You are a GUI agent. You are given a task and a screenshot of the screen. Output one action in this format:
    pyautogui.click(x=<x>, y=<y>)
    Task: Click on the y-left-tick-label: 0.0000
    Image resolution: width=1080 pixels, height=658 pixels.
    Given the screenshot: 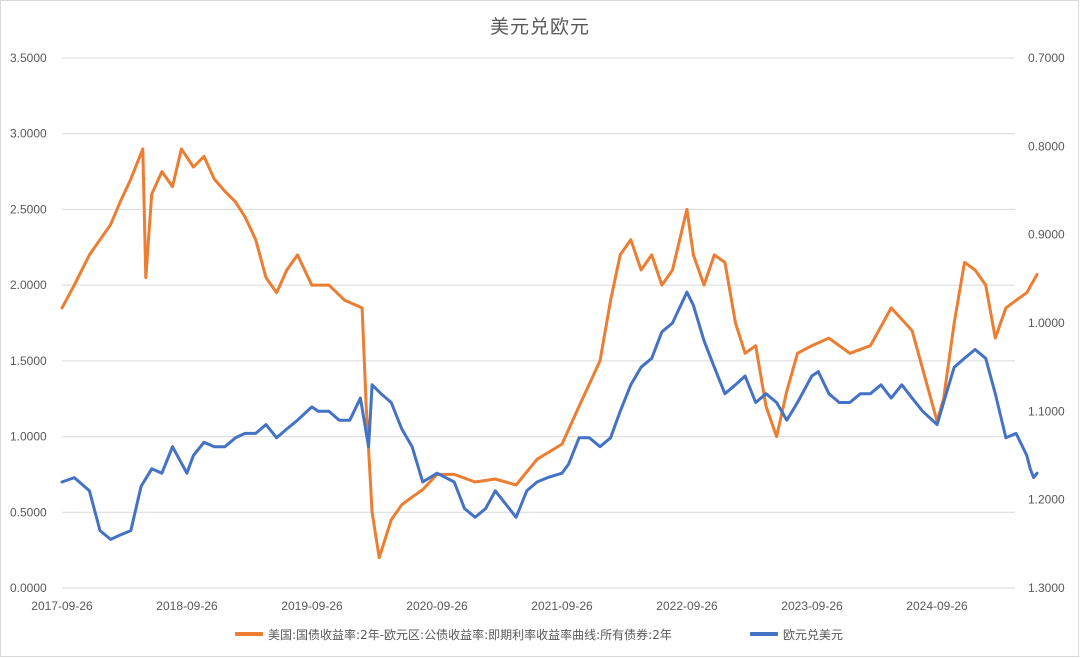 What is the action you would take?
    pyautogui.click(x=28, y=588)
    